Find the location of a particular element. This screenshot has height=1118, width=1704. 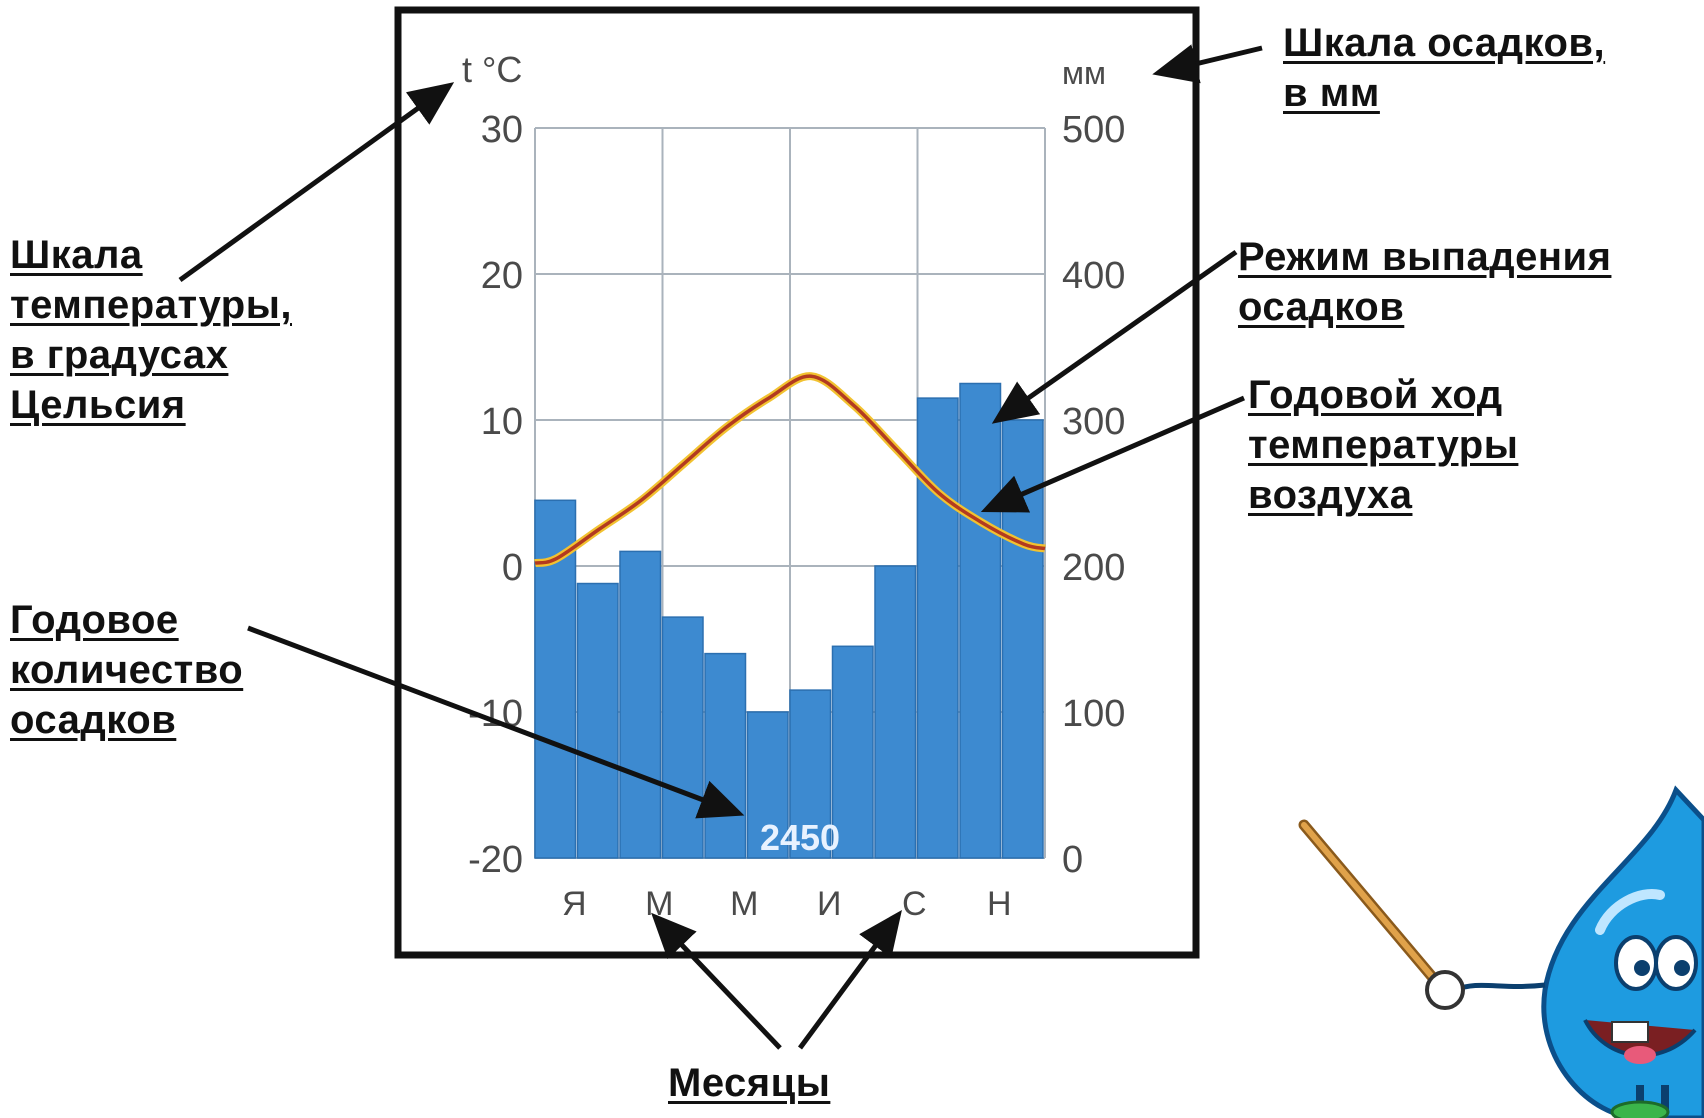

temp-course-label: Годовой ход температуры воздуха is located at coordinates (1383, 445).